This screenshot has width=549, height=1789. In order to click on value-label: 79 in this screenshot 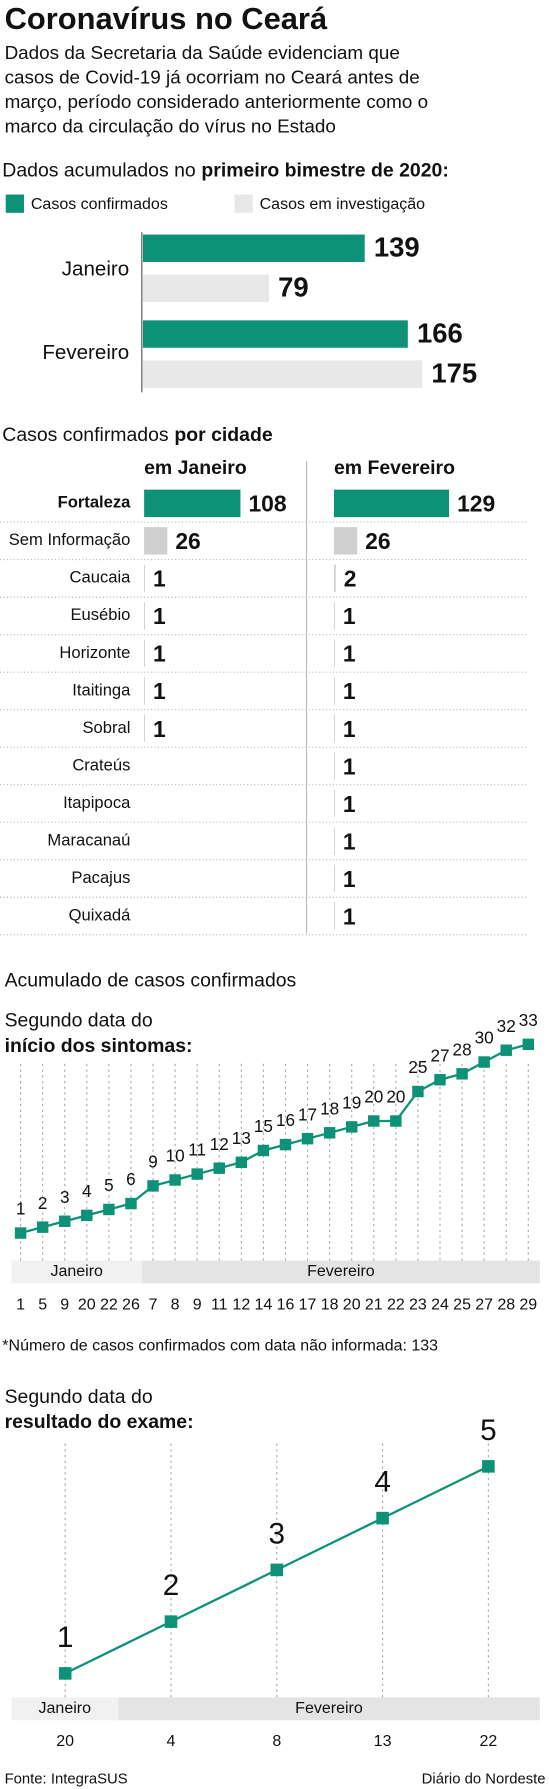, I will do `click(293, 287)`.